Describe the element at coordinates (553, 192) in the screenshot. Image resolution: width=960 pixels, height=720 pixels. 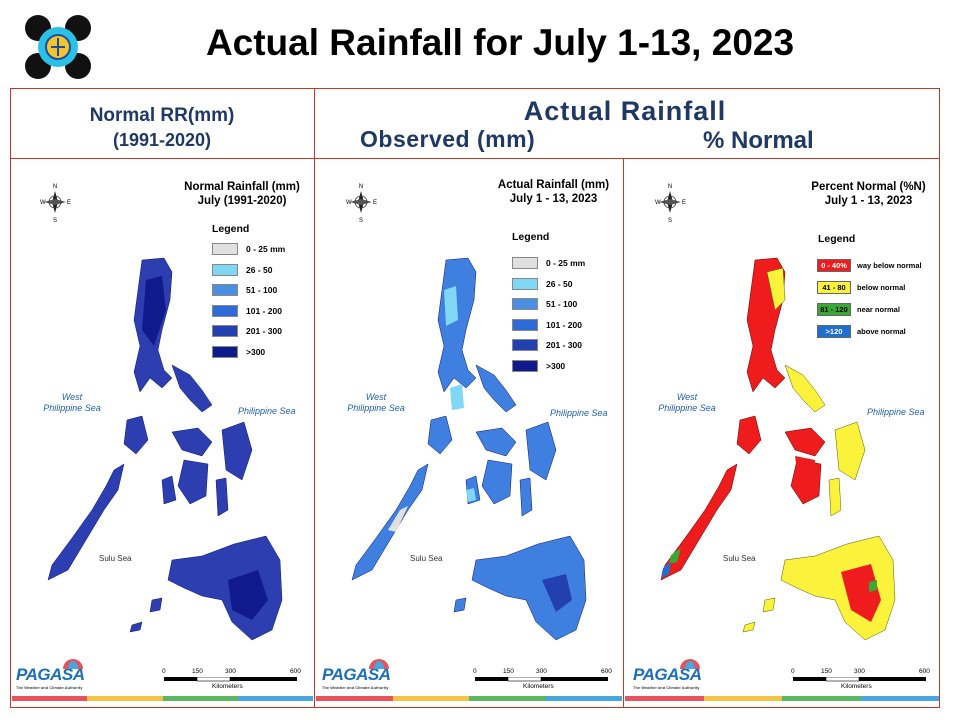
I see `panel-title: Actual Rainfall (mm) July 1 - 13, 2023` at that location.